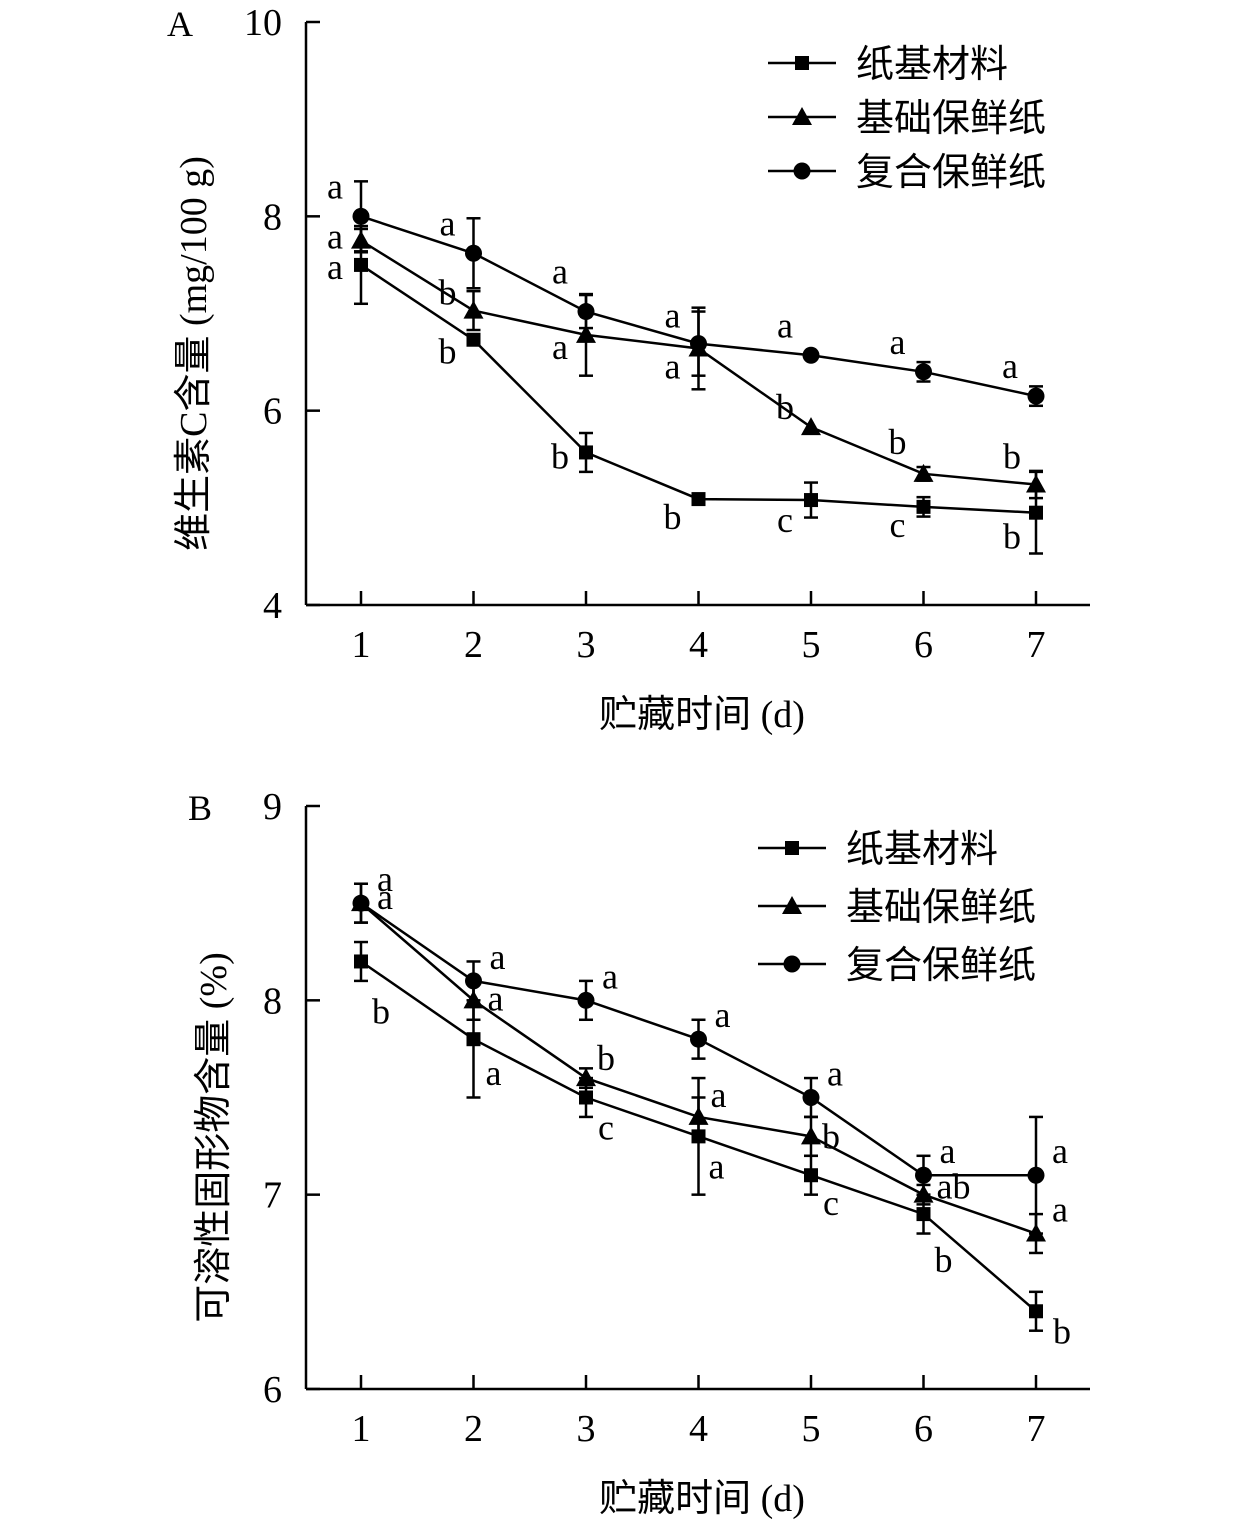 The image size is (1260, 1524). Describe the element at coordinates (954, 1187) in the screenshot. I see `significance-letter: ab` at that location.